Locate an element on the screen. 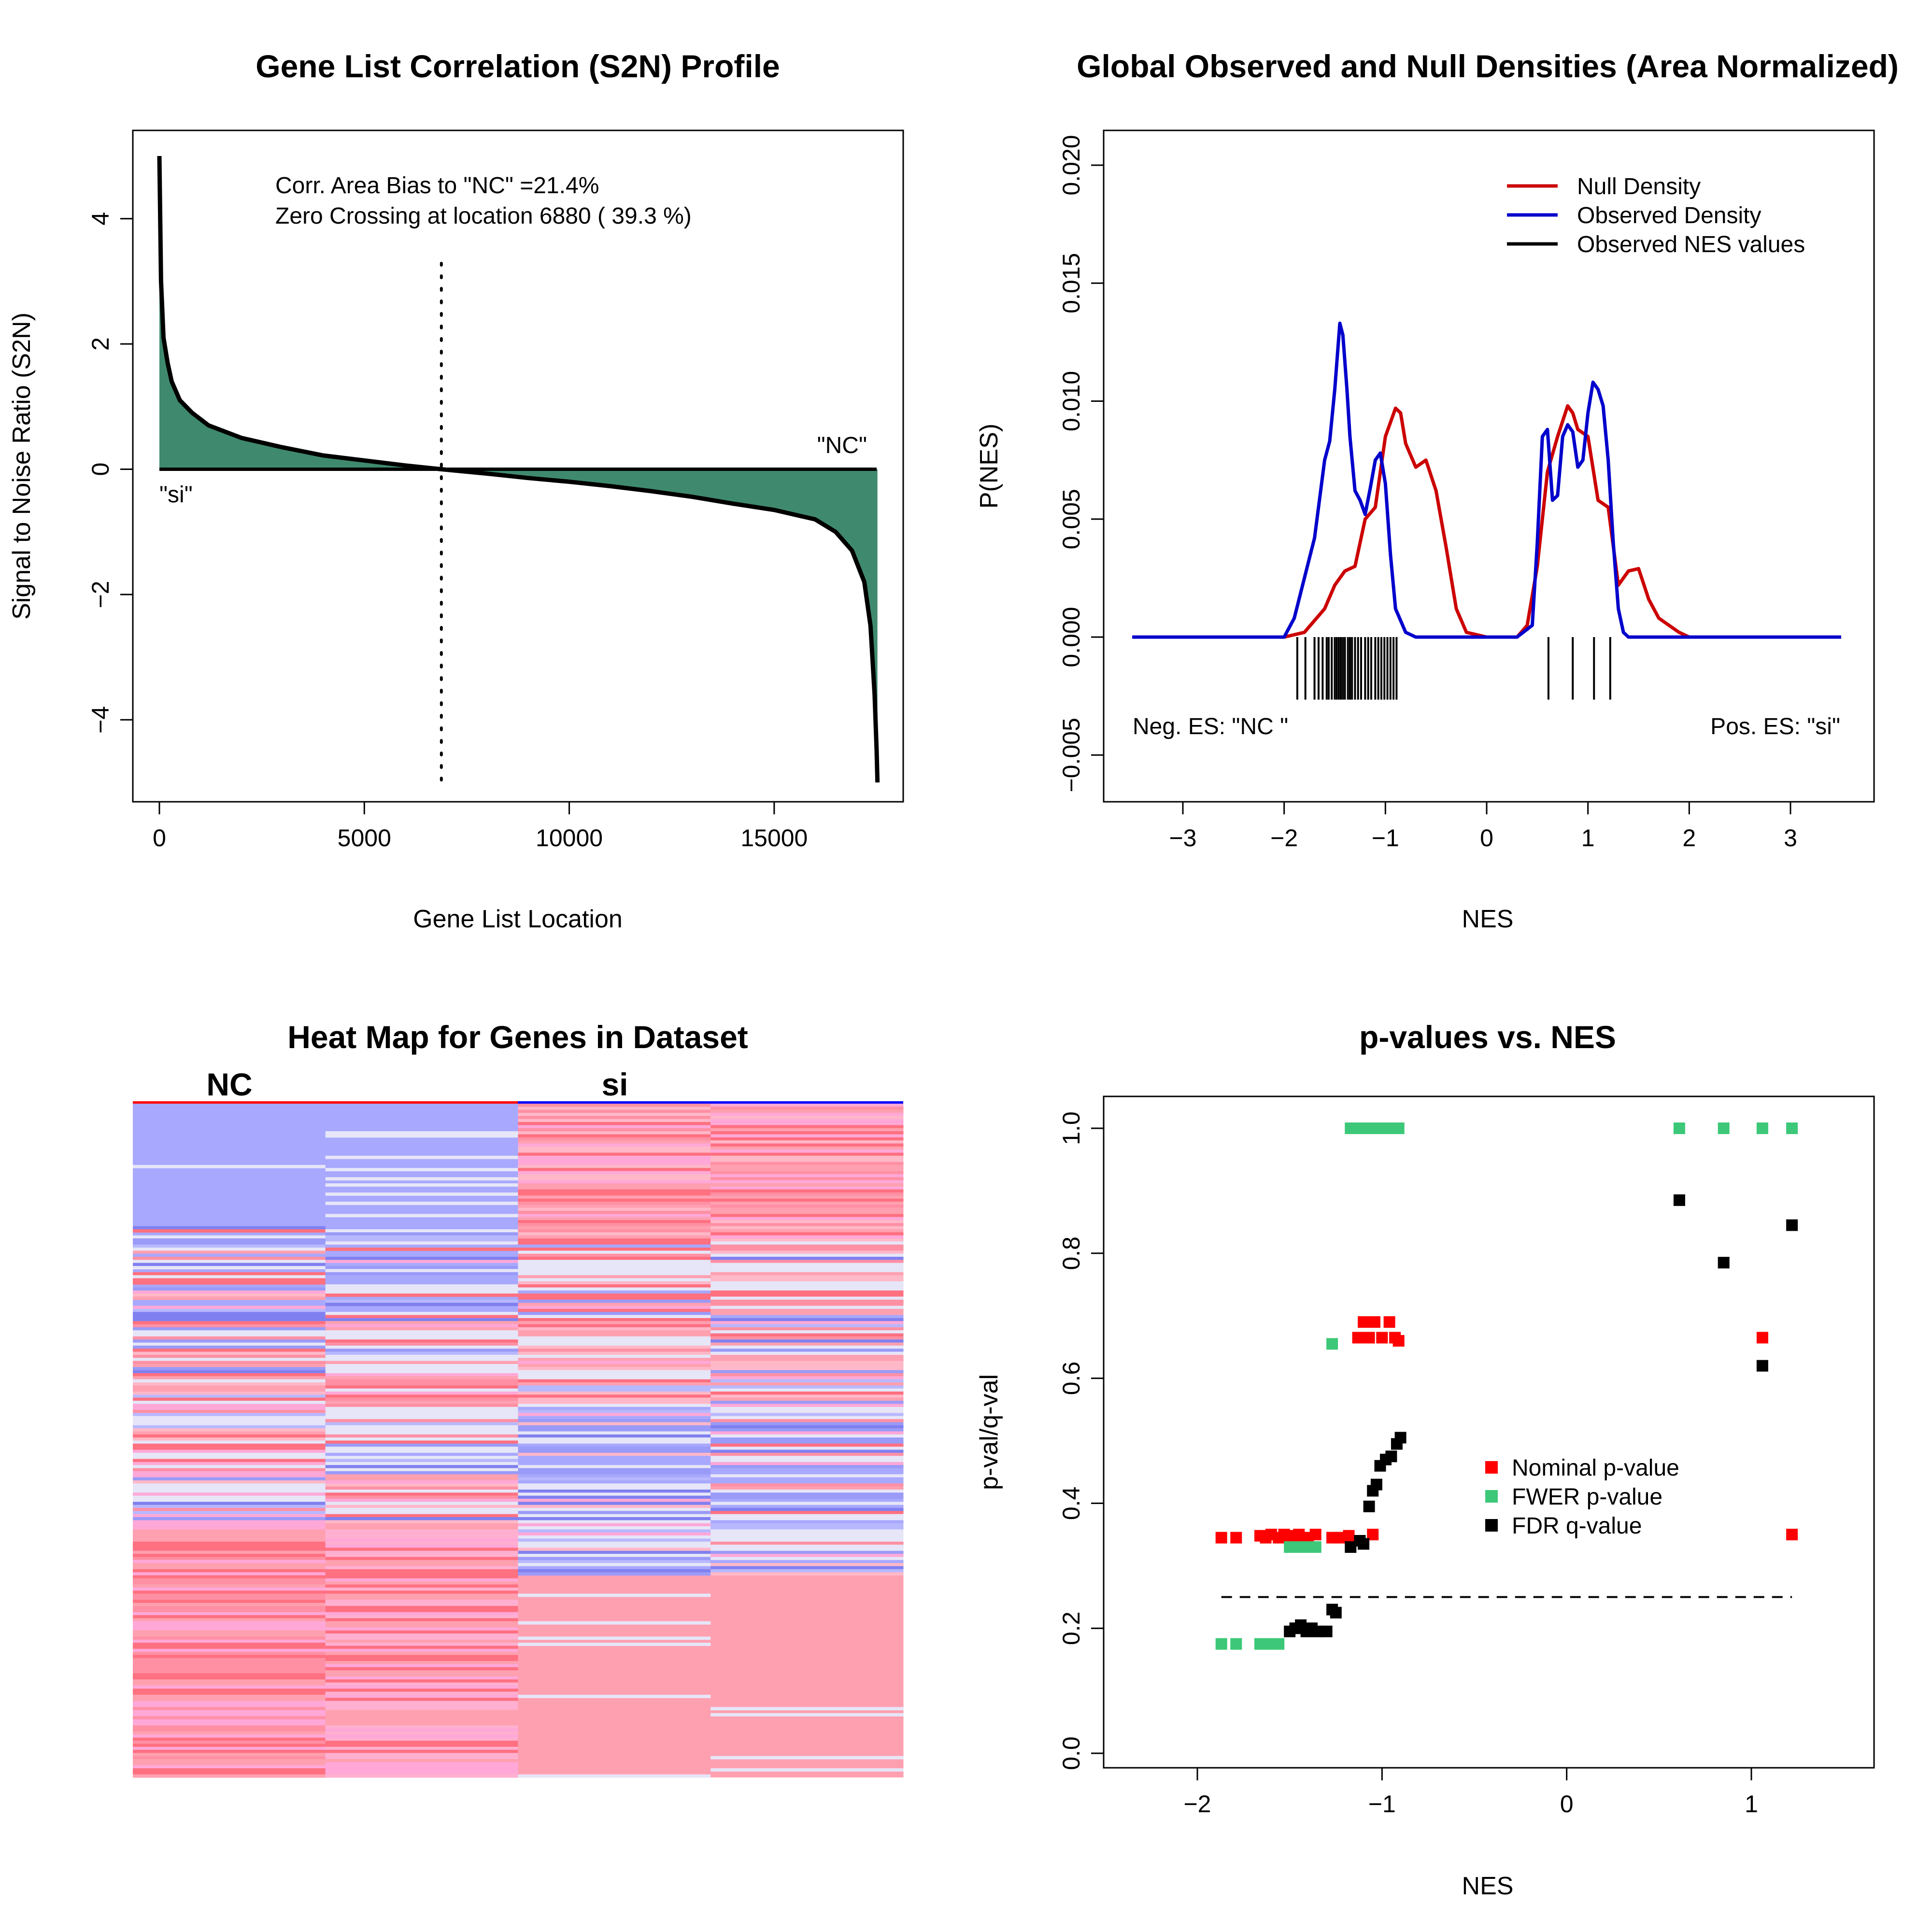 The image size is (1932, 1932). panel1-plot is located at coordinates (518, 471).